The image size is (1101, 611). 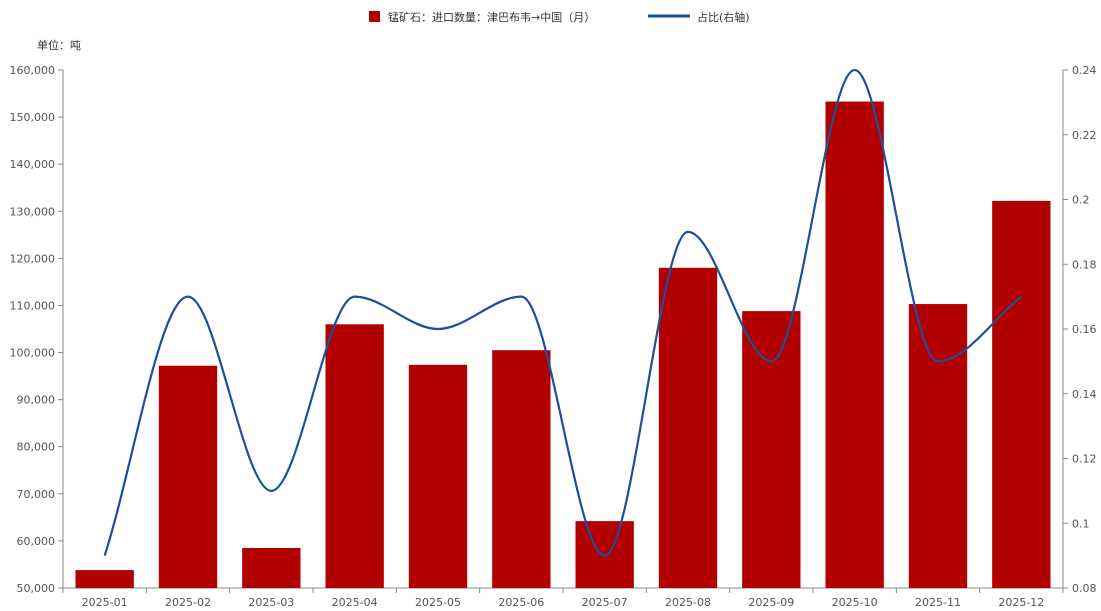 I want to click on x-tick-label: 2025-10, so click(x=855, y=602).